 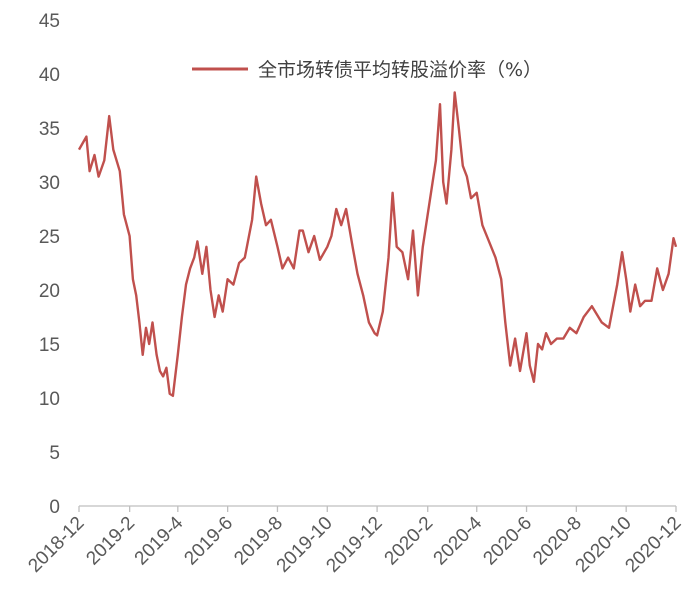 I want to click on y-tick-label: 35, so click(x=49, y=129).